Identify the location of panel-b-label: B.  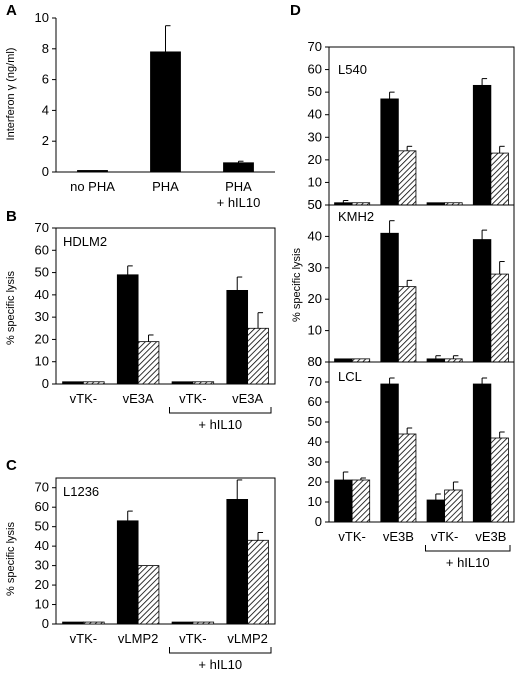
(11, 216).